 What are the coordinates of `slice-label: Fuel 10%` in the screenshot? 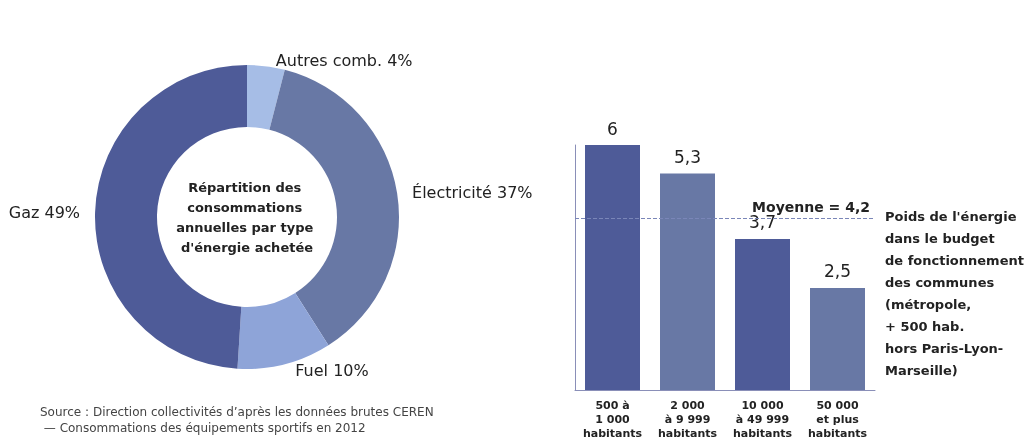 It's located at (332, 370).